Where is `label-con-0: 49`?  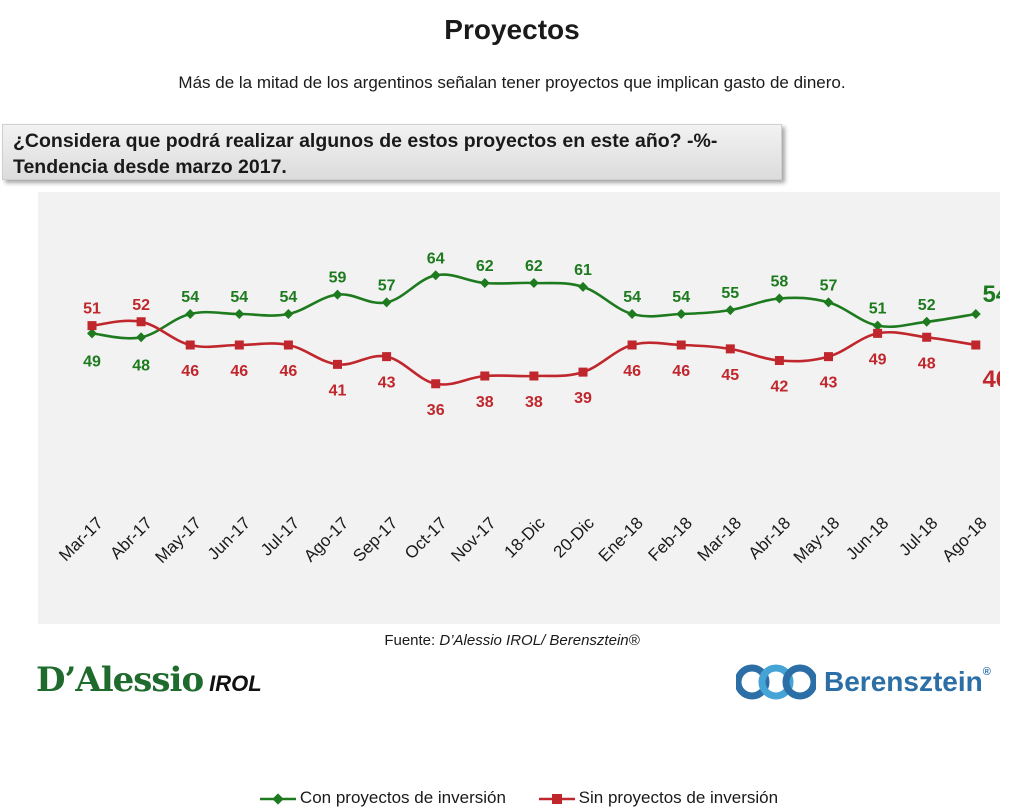
label-con-0: 49 is located at coordinates (92, 361).